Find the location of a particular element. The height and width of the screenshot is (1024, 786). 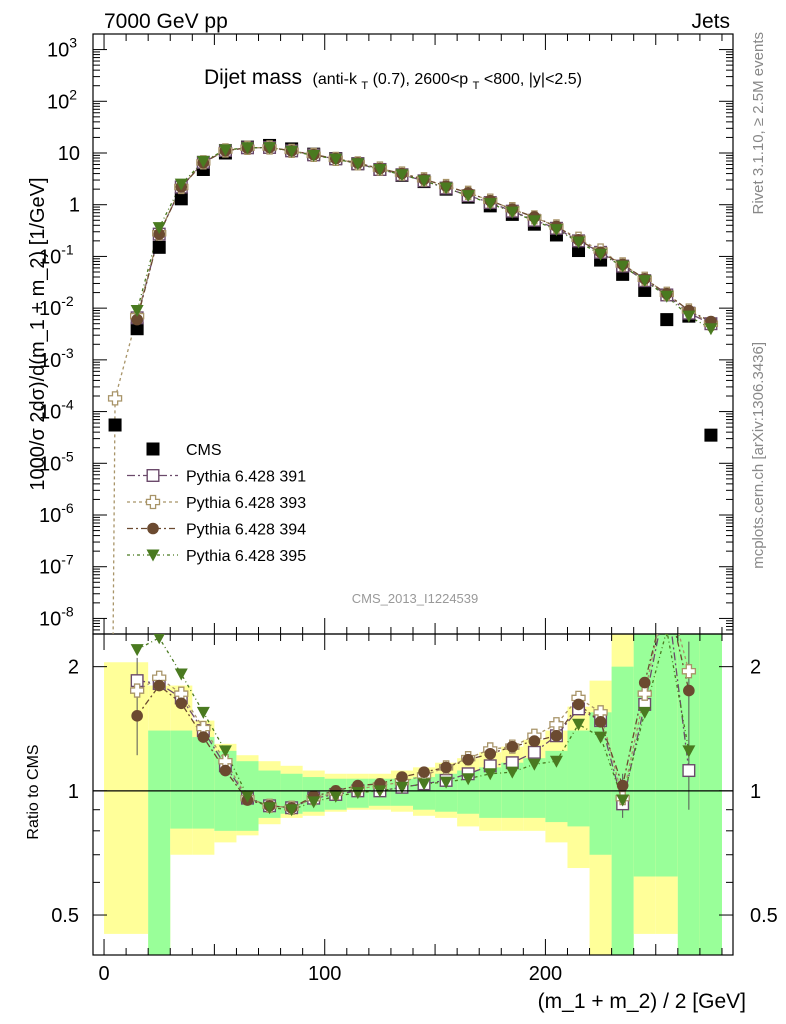

legend-label-p393: Pythia 6.428 393 is located at coordinates (246, 503).